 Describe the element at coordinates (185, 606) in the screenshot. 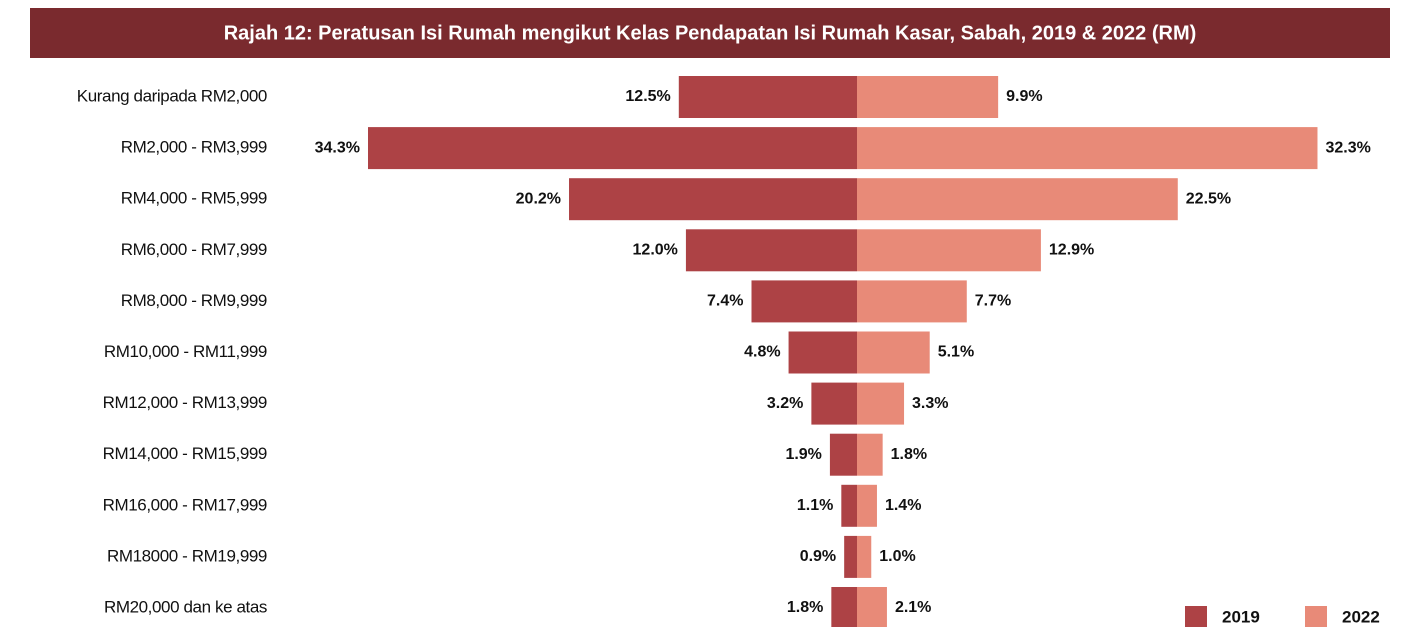

I see `category-label: RM20,000 dan ke atas` at that location.